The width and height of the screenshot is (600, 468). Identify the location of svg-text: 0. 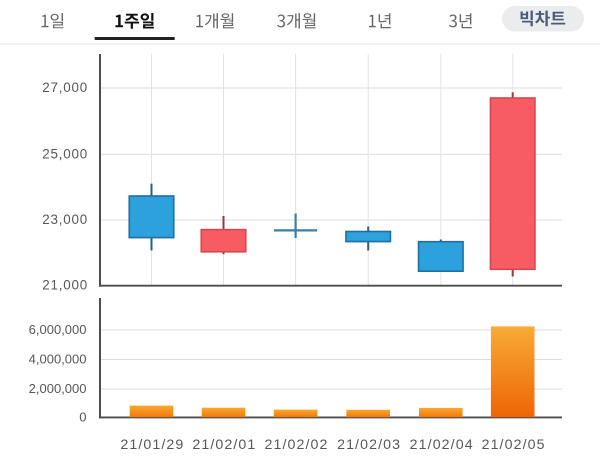
(82, 417).